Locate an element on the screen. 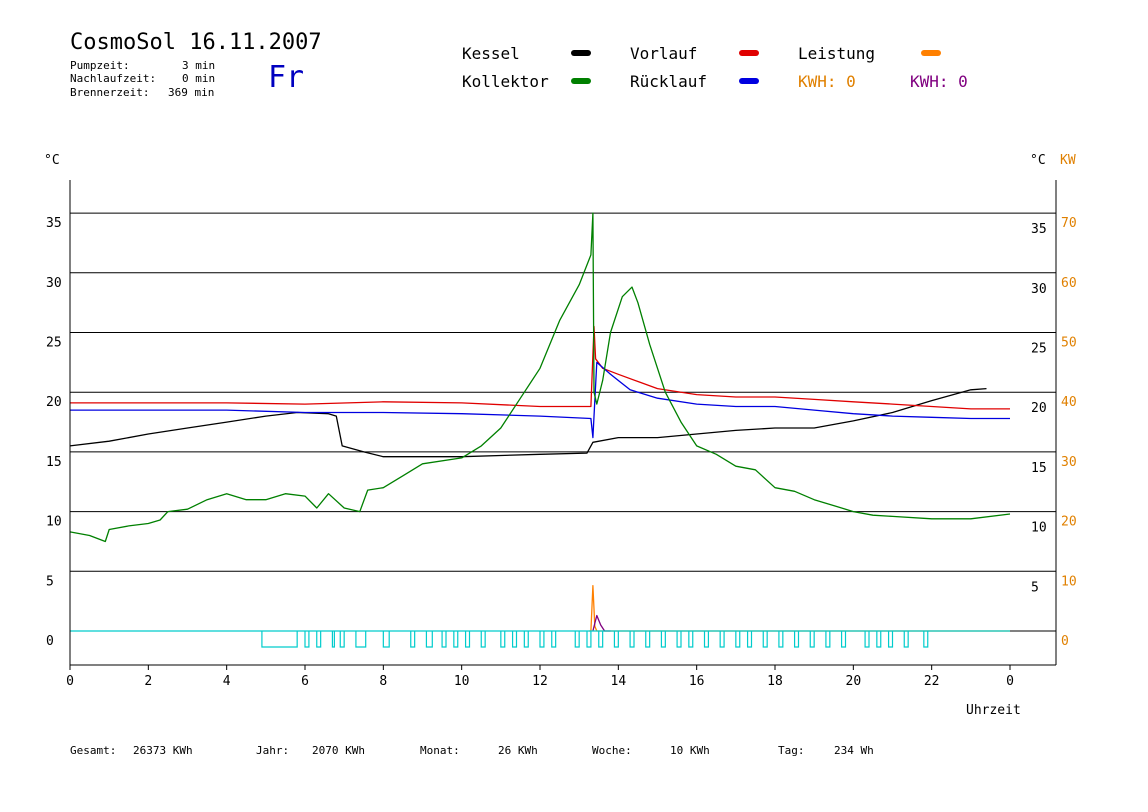 Image resolution: width=1148 pixels, height=812 pixels. legend-kessel-swatch is located at coordinates (581, 53).